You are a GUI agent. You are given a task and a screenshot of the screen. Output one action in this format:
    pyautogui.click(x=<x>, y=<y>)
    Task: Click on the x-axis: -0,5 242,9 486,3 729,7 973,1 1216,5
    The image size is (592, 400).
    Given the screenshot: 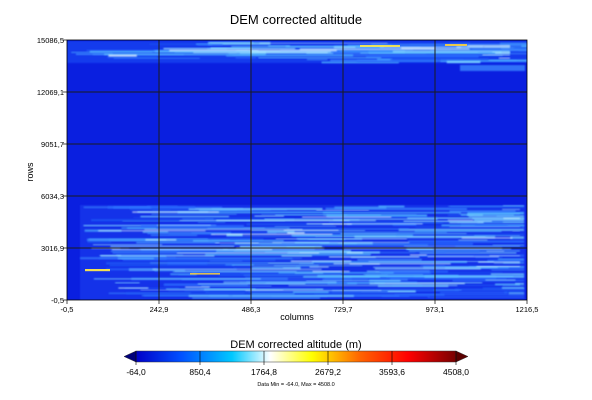 What is the action you would take?
    pyautogui.click(x=299, y=307)
    